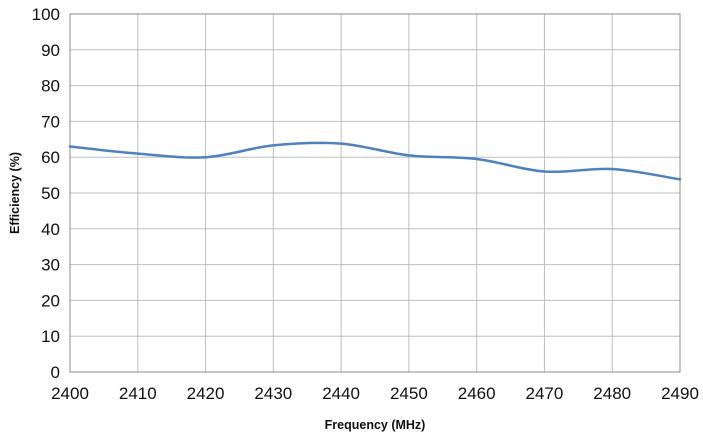  I want to click on y-tick-label: 0, so click(55, 372).